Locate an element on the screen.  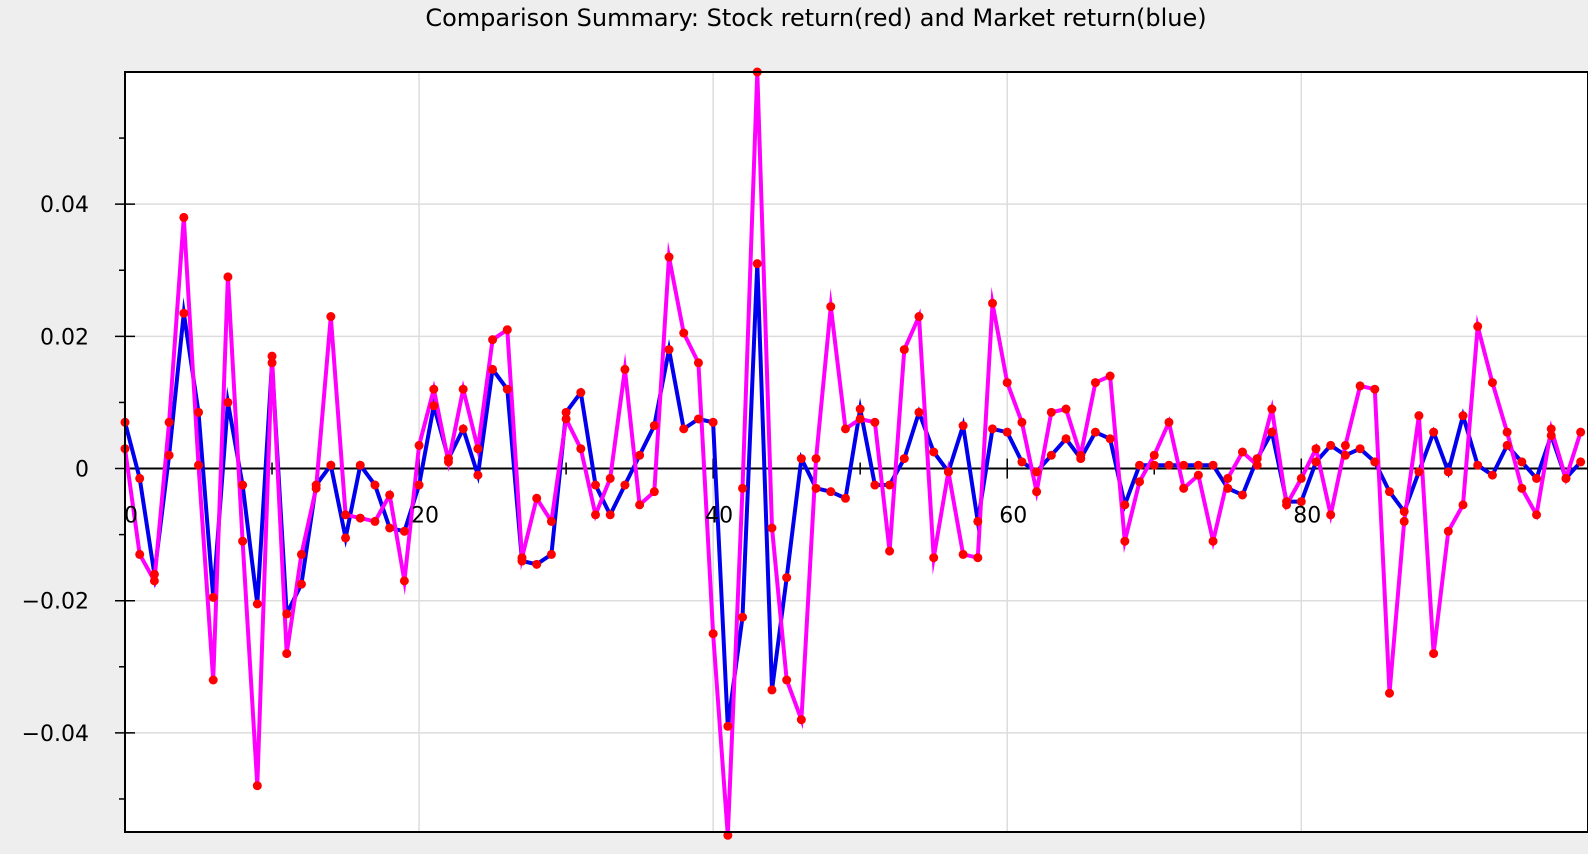
x-tick-label: 80 is located at coordinates (1307, 516).